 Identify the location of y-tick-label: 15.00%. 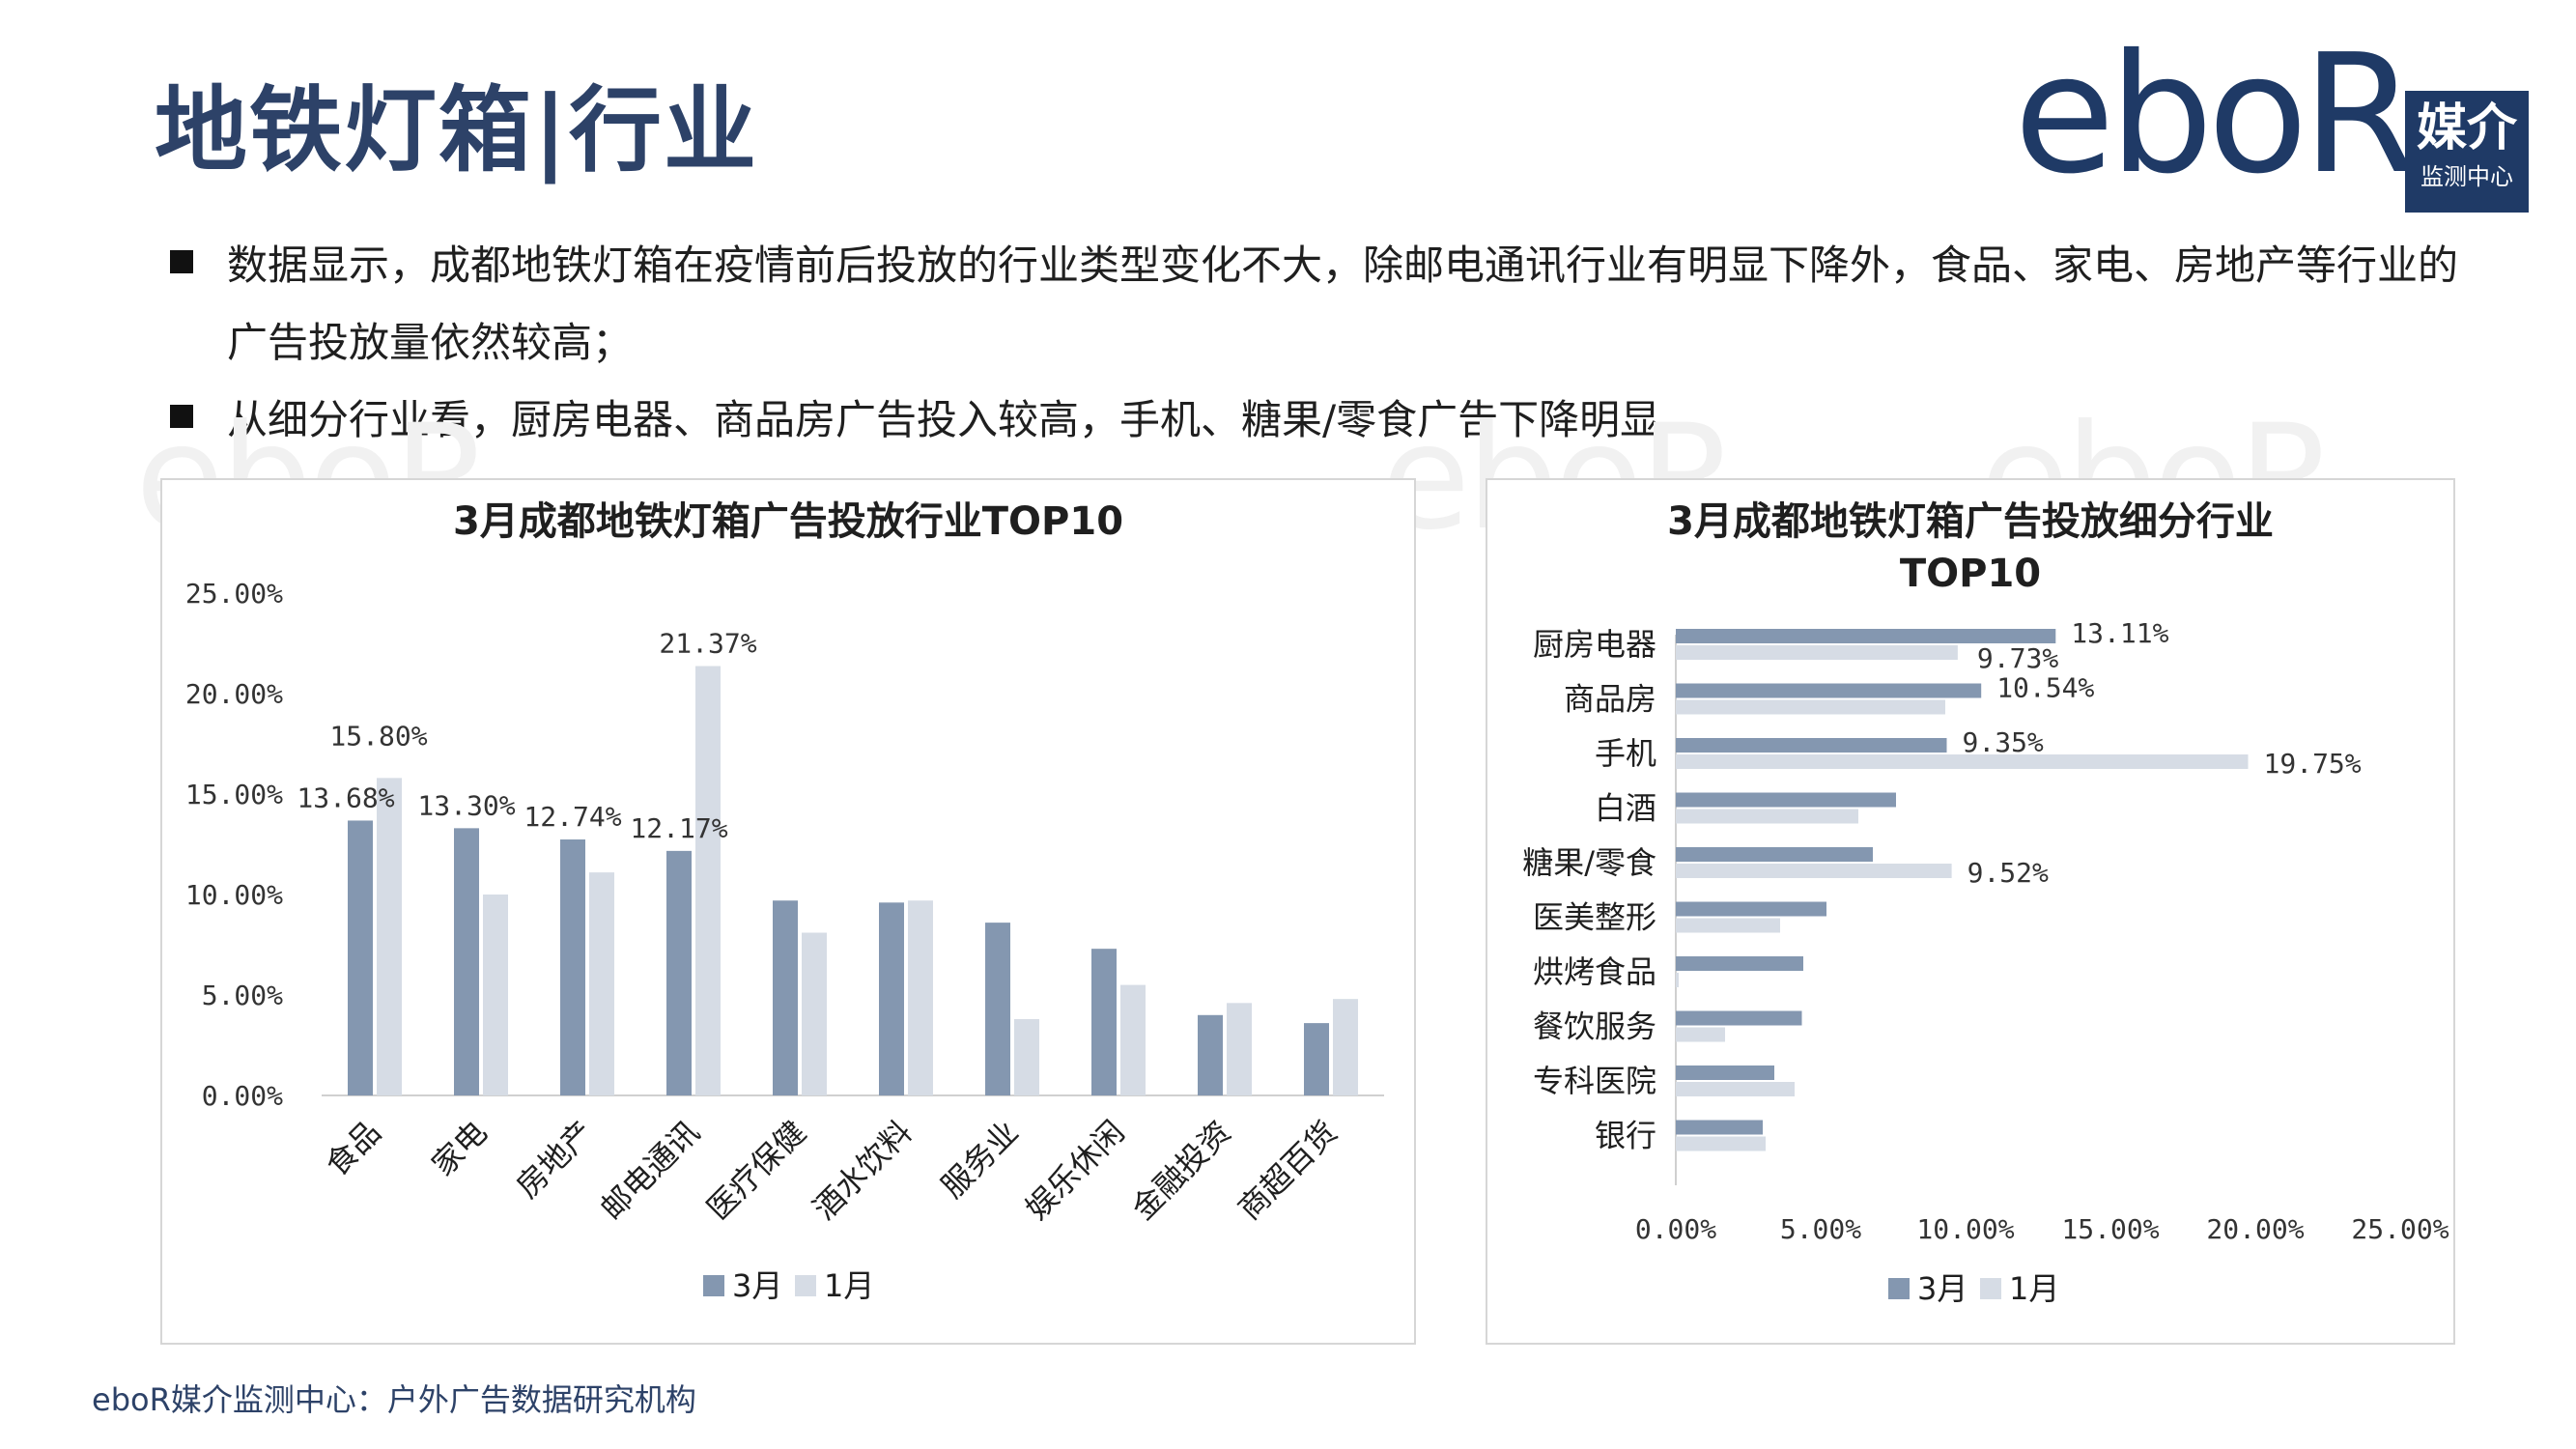
(234, 794).